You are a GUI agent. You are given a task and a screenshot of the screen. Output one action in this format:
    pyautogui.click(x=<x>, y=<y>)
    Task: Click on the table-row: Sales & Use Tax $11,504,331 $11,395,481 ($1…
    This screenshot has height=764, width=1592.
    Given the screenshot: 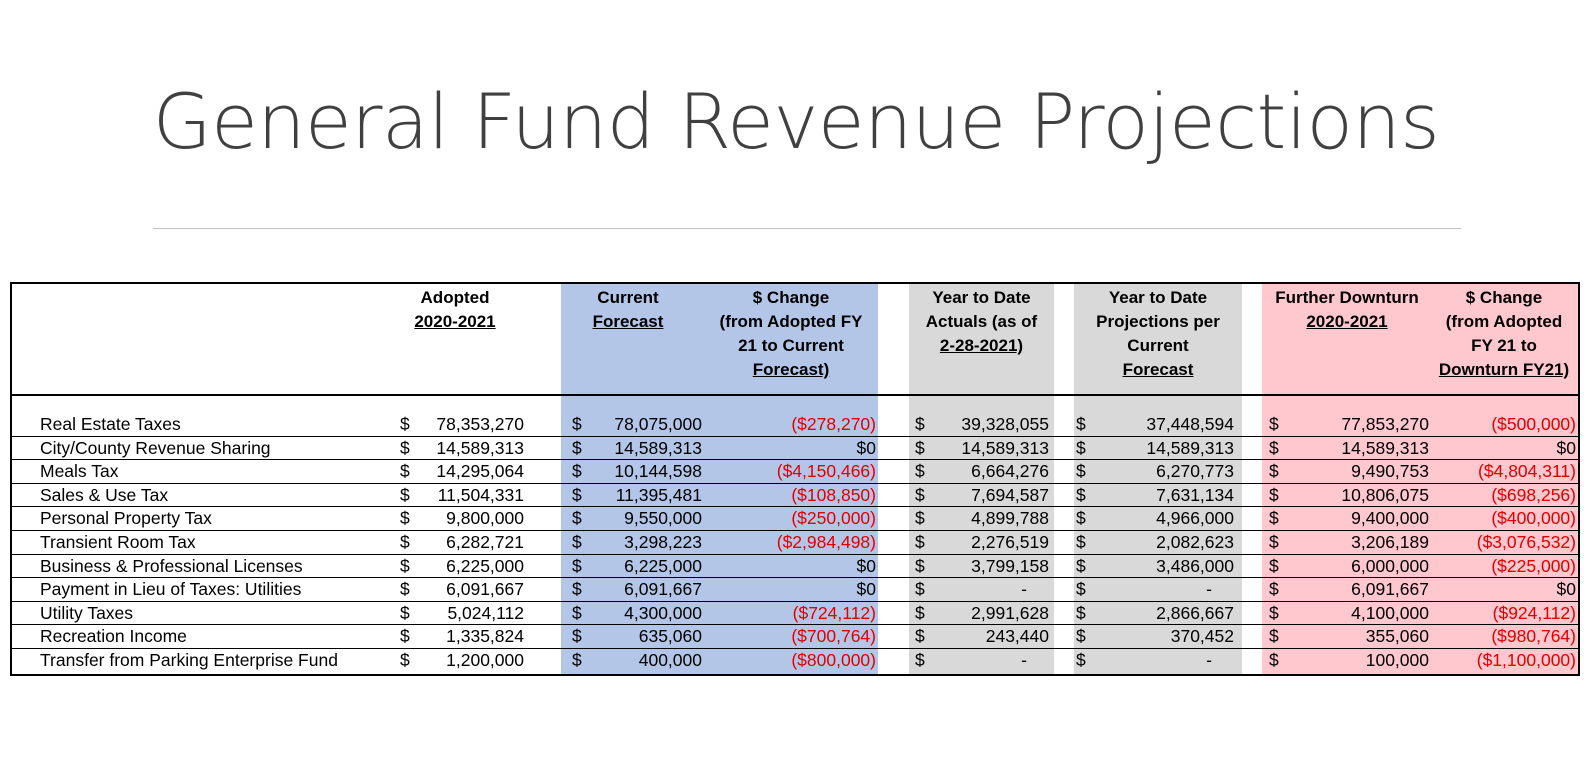 What is the action you would take?
    pyautogui.click(x=795, y=495)
    